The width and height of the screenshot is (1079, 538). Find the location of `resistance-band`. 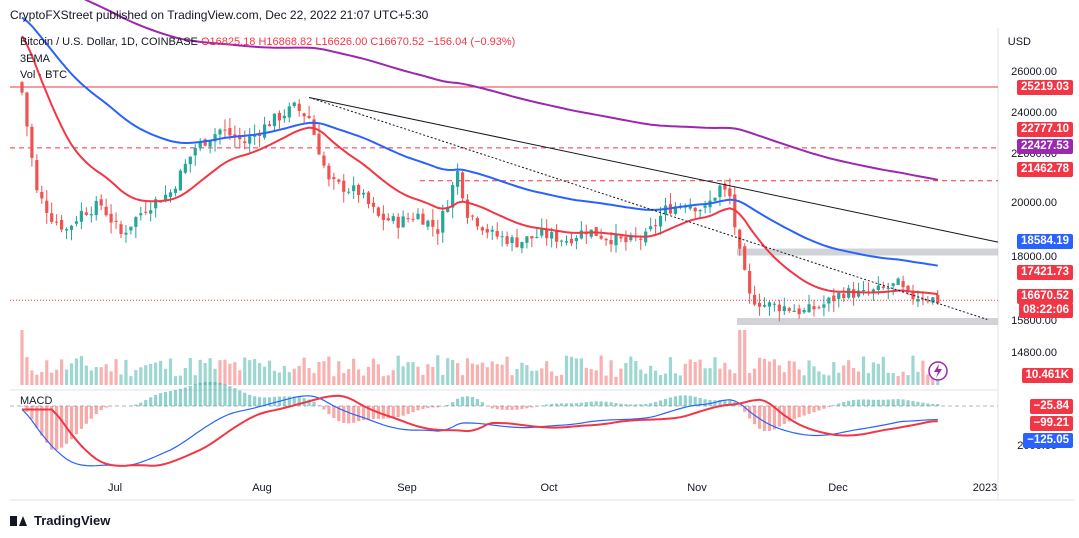

resistance-band is located at coordinates (867, 252).